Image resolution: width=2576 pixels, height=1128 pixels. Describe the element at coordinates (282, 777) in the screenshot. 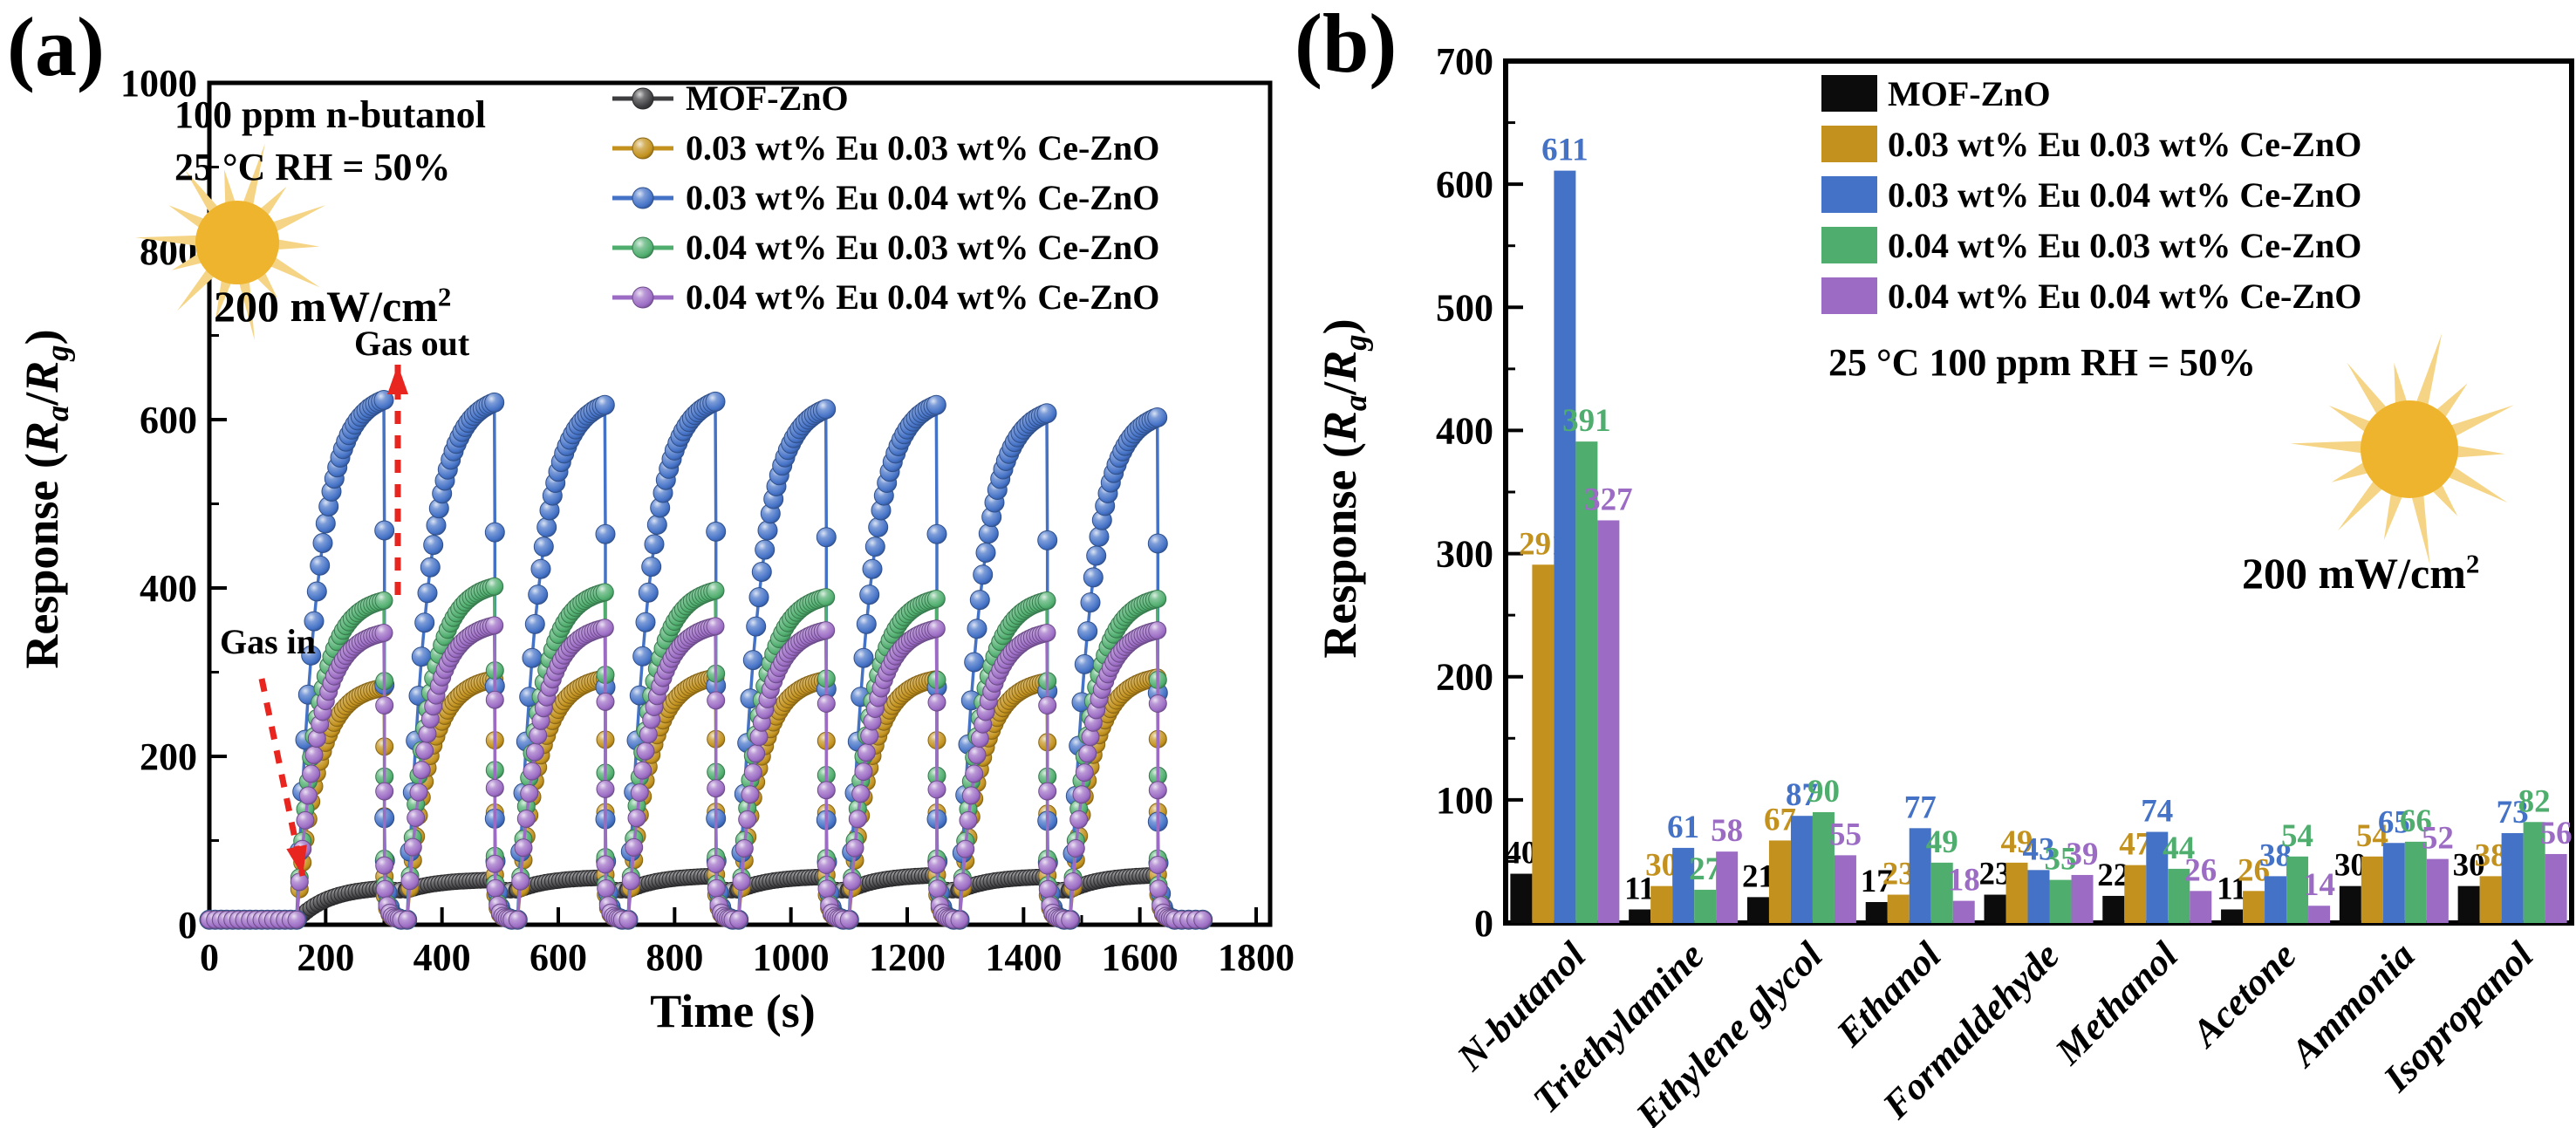

I see `gas-in-arrow` at that location.